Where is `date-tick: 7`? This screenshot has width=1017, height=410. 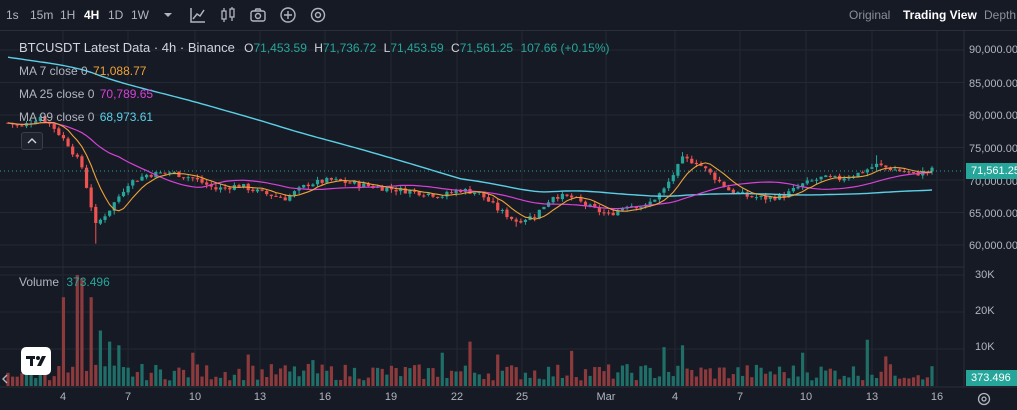 date-tick: 7 is located at coordinates (128, 397).